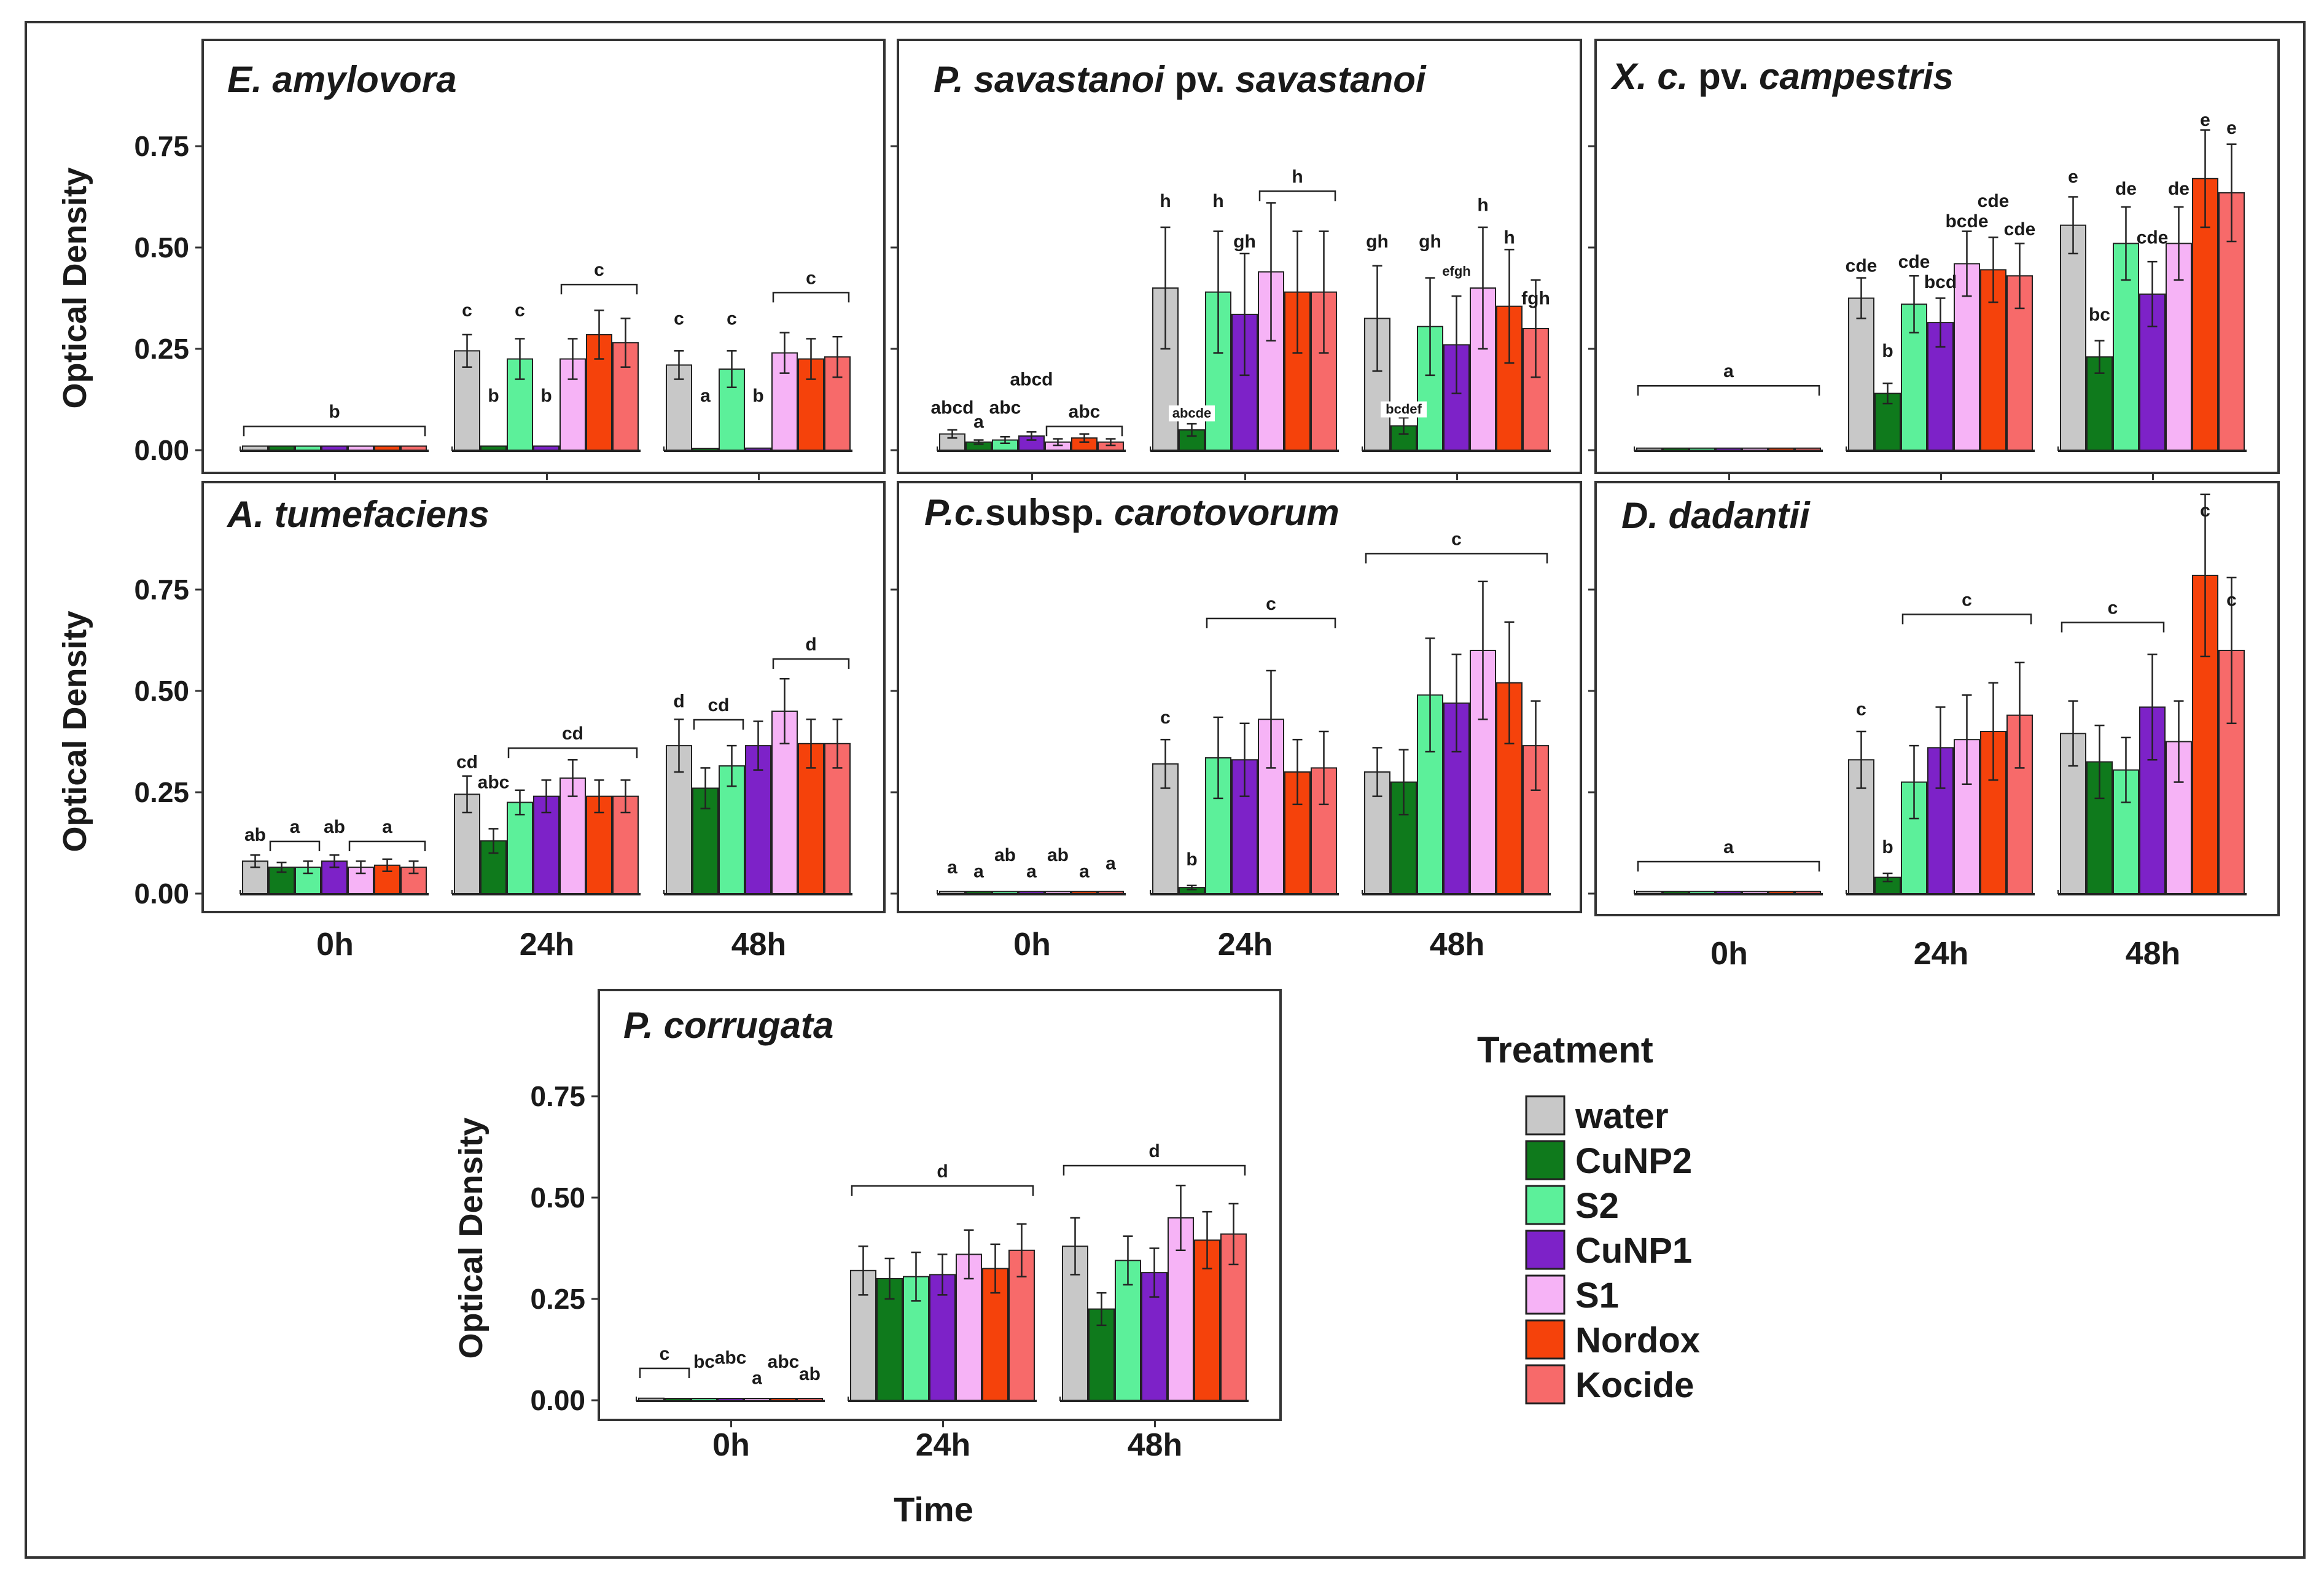 The image size is (2324, 1579). I want to click on legend-item-CuNP2: CuNP2, so click(1608, 1160).